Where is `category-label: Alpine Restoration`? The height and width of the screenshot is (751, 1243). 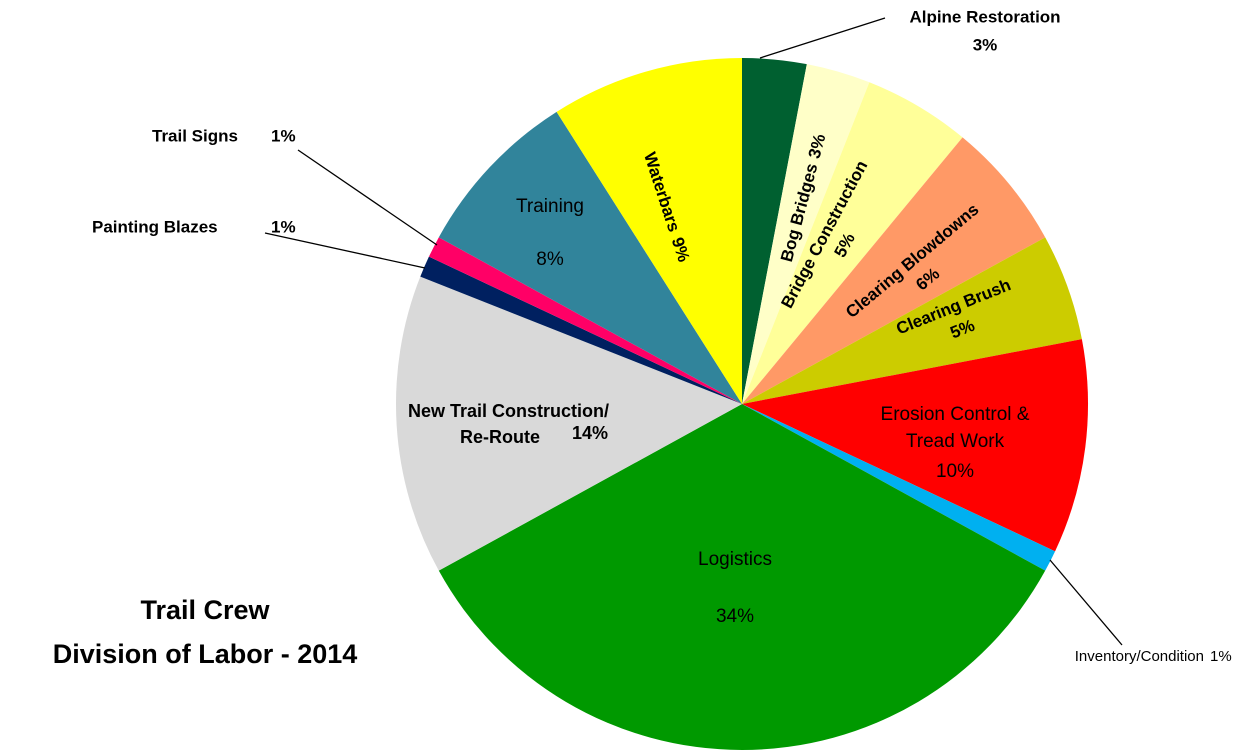 category-label: Alpine Restoration is located at coordinates (984, 16).